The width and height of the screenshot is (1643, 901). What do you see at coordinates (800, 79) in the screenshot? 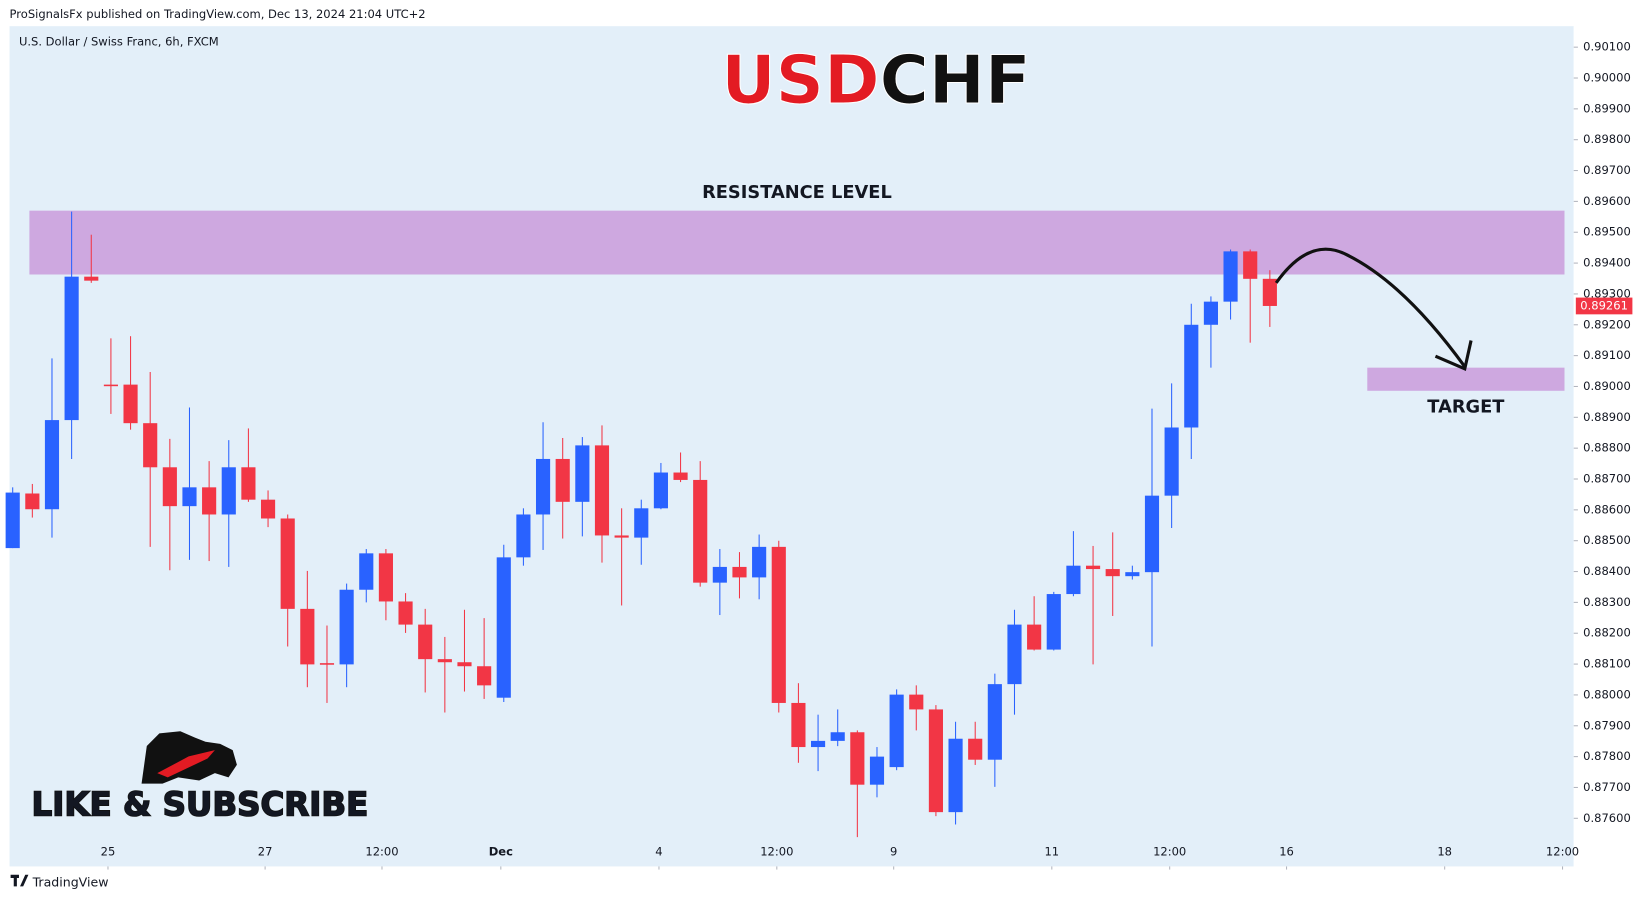
I see `title-part: USD` at bounding box center [800, 79].